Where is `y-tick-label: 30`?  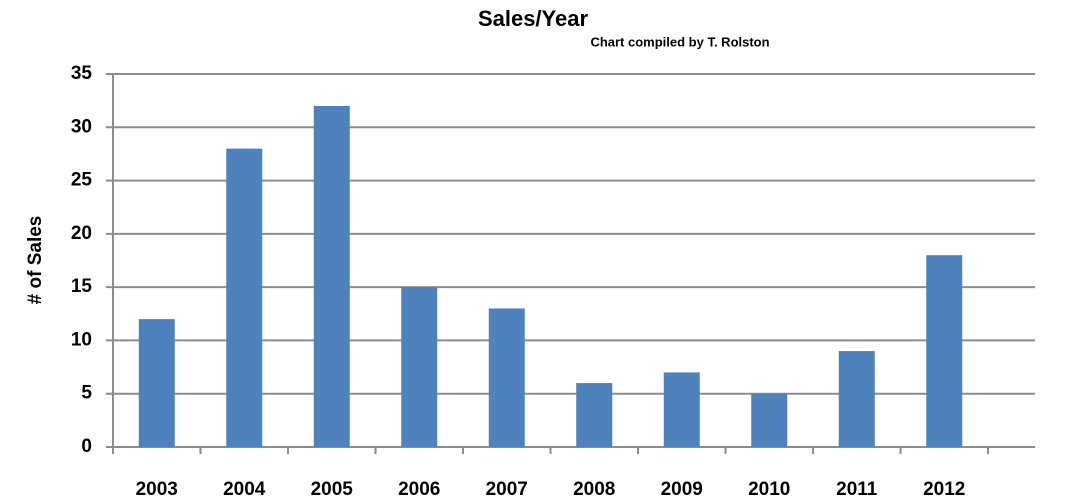 y-tick-label: 30 is located at coordinates (81, 126).